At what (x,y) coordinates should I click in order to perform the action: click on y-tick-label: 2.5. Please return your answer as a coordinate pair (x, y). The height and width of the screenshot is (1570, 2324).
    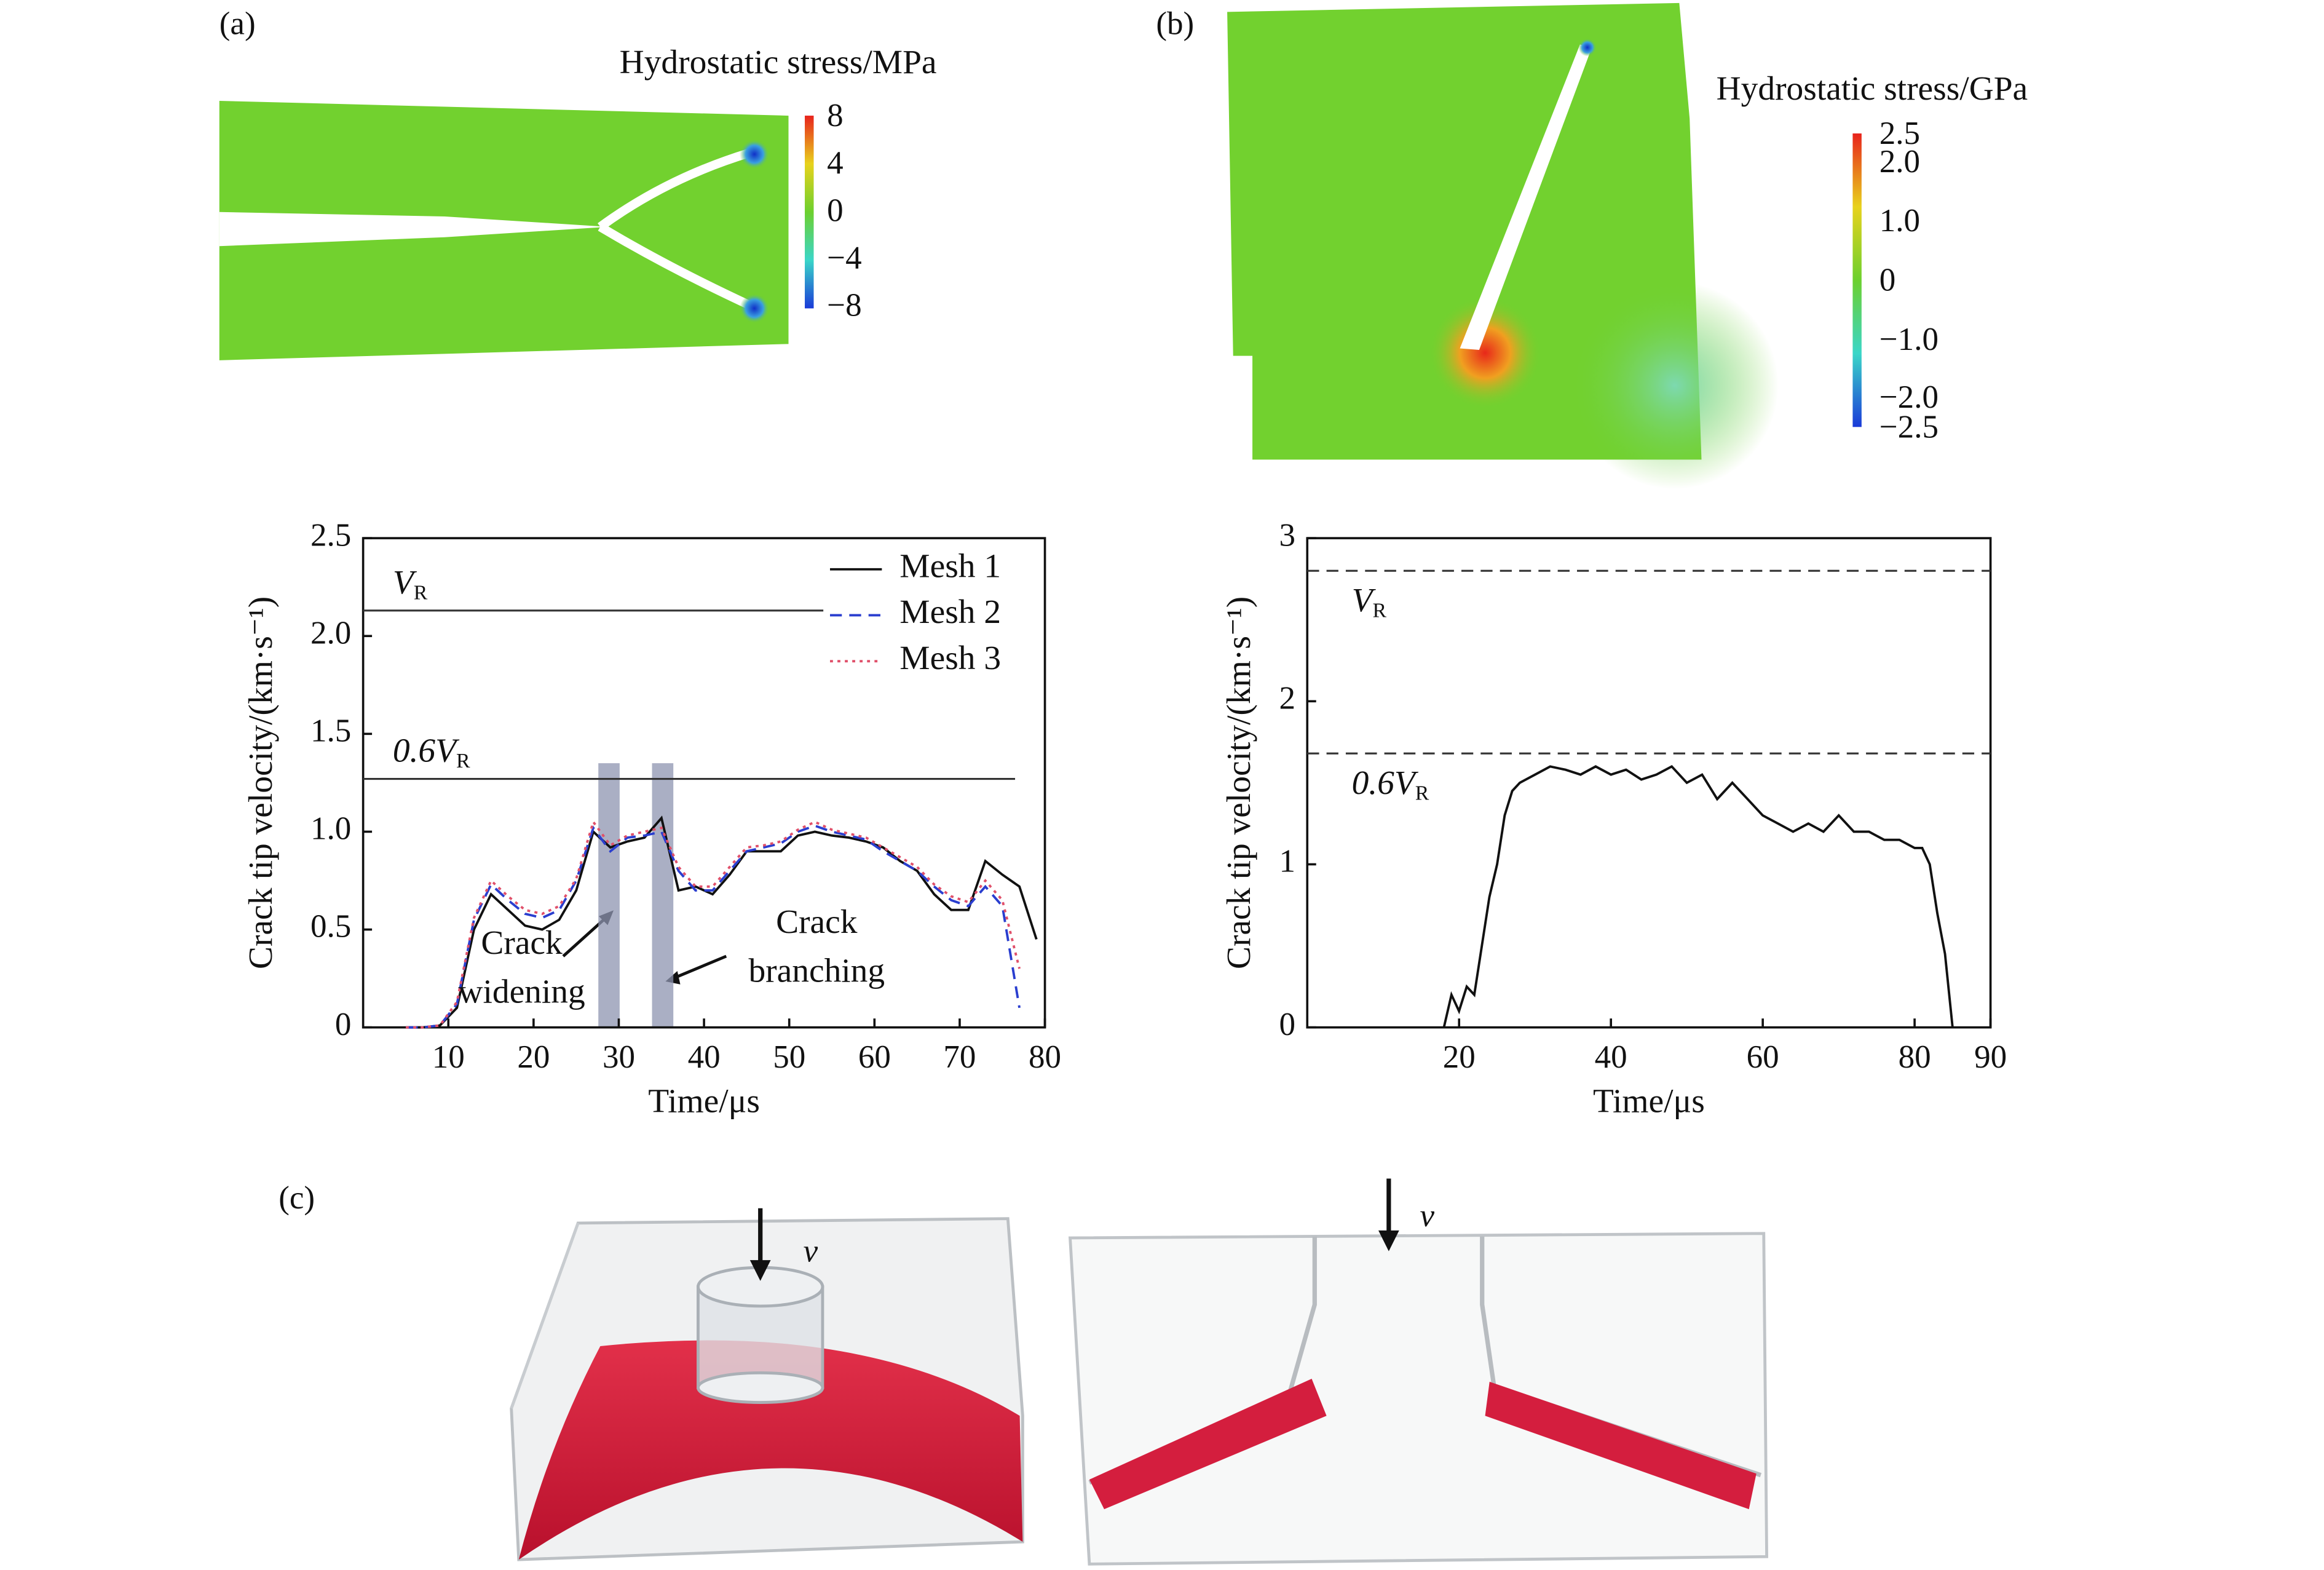
    Looking at the image, I should click on (330, 535).